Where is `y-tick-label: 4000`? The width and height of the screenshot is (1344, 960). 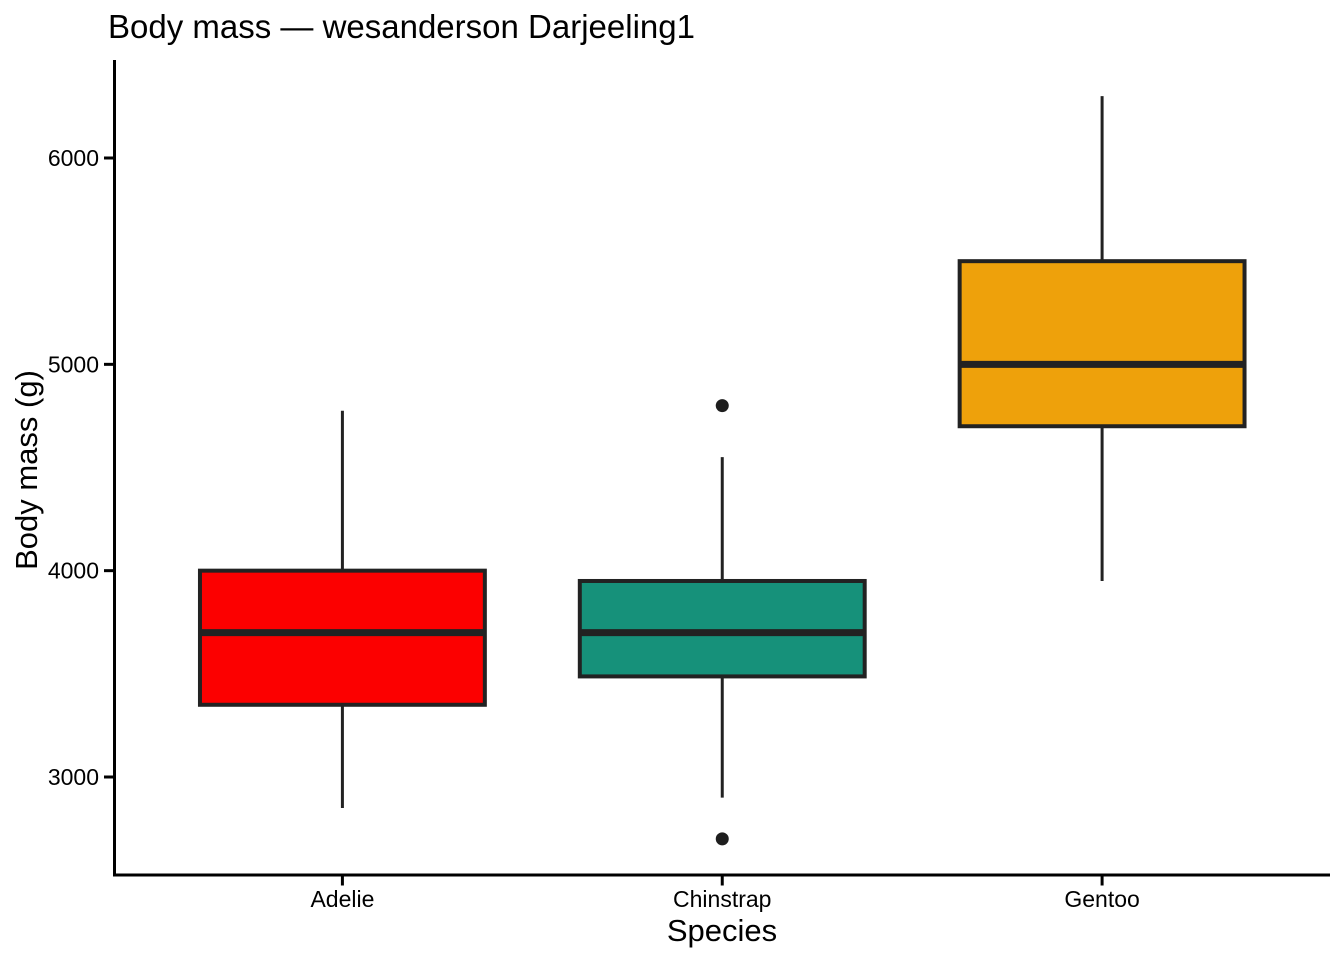 y-tick-label: 4000 is located at coordinates (73, 571).